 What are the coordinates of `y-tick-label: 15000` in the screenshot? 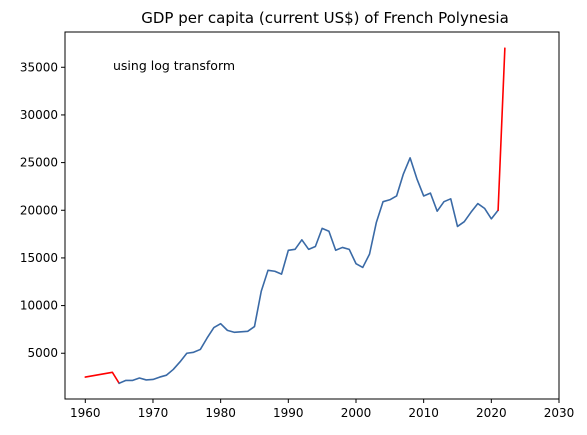 It's located at (39, 258).